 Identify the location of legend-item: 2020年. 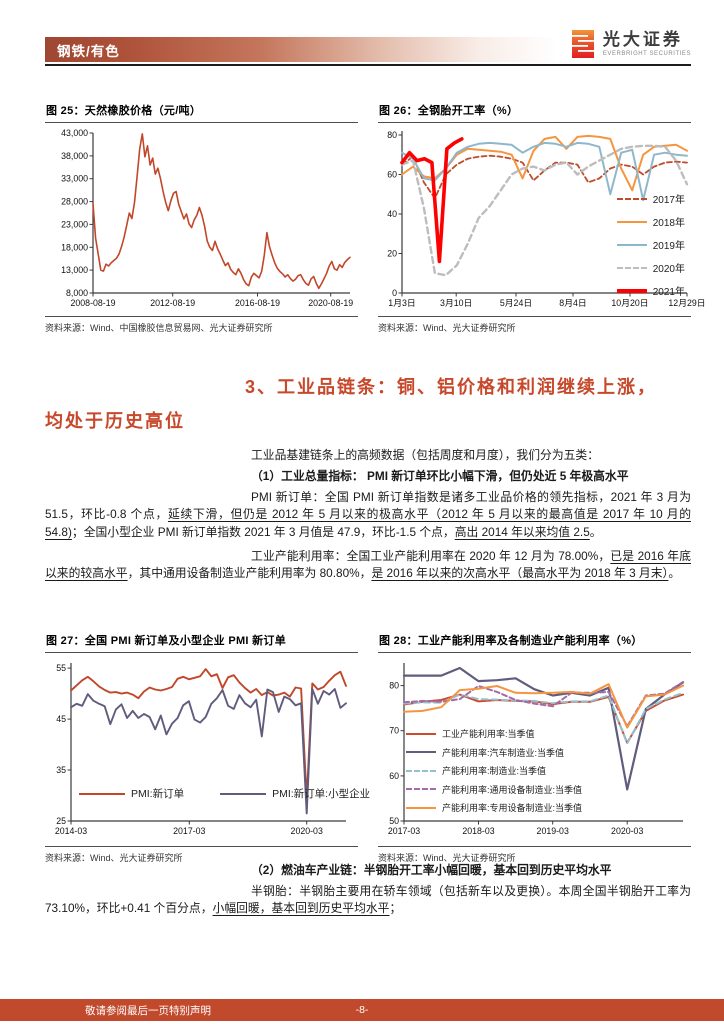
(650, 267).